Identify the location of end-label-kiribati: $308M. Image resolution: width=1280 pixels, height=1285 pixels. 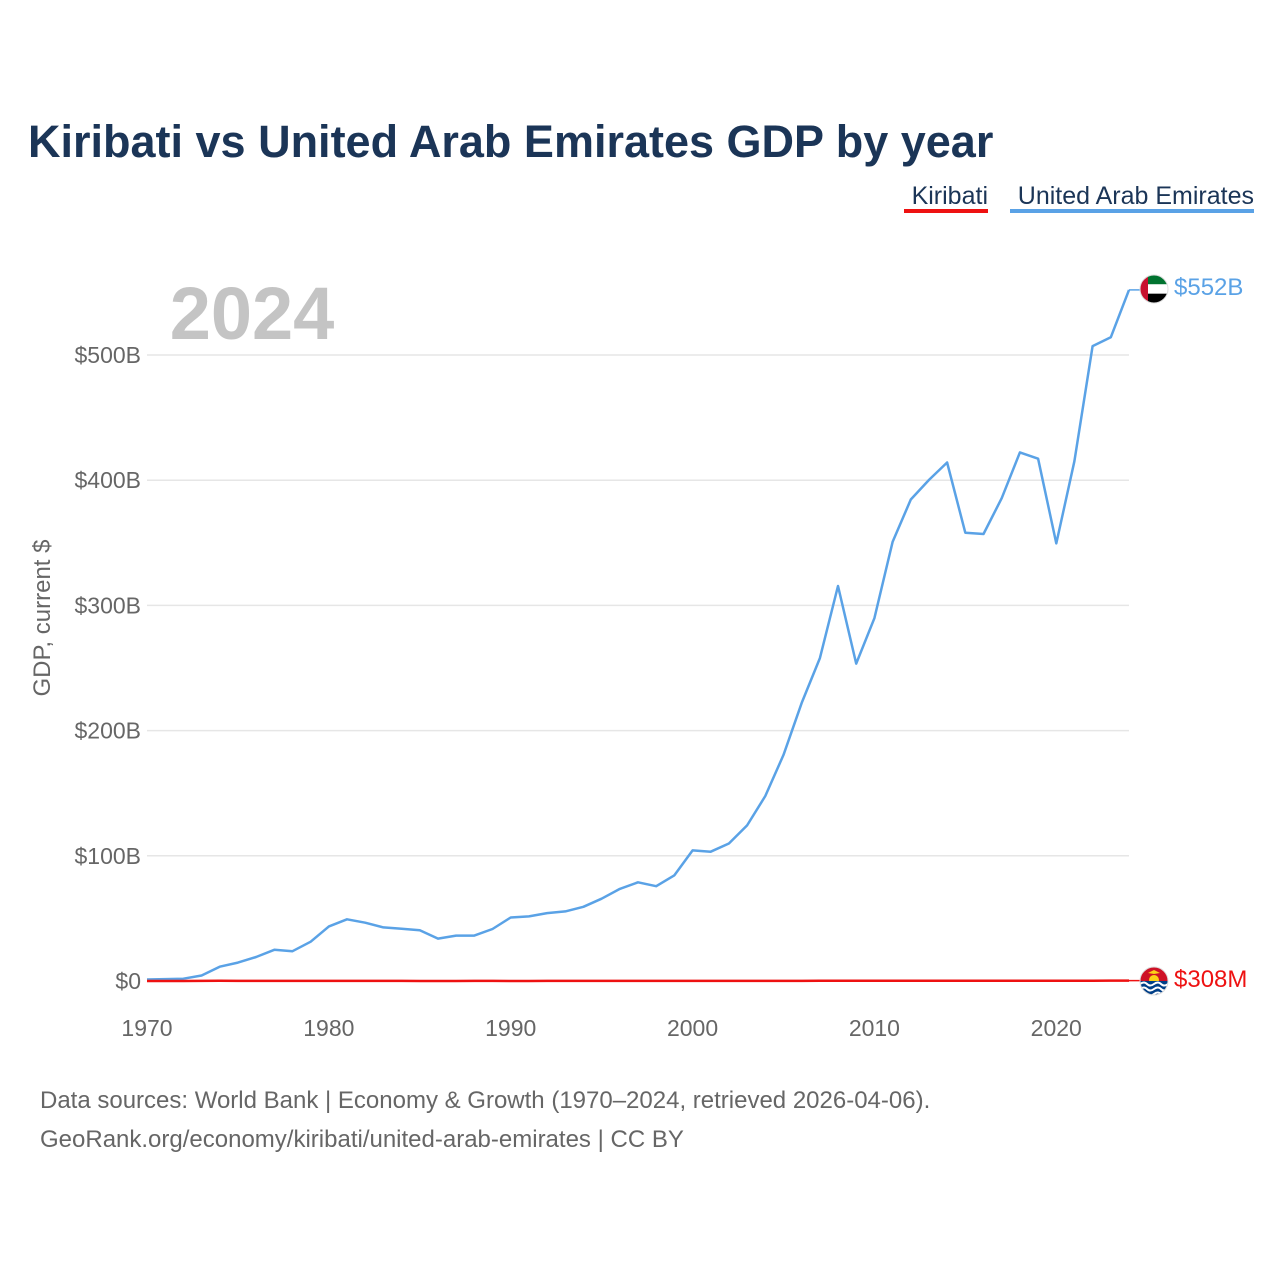
(1210, 979).